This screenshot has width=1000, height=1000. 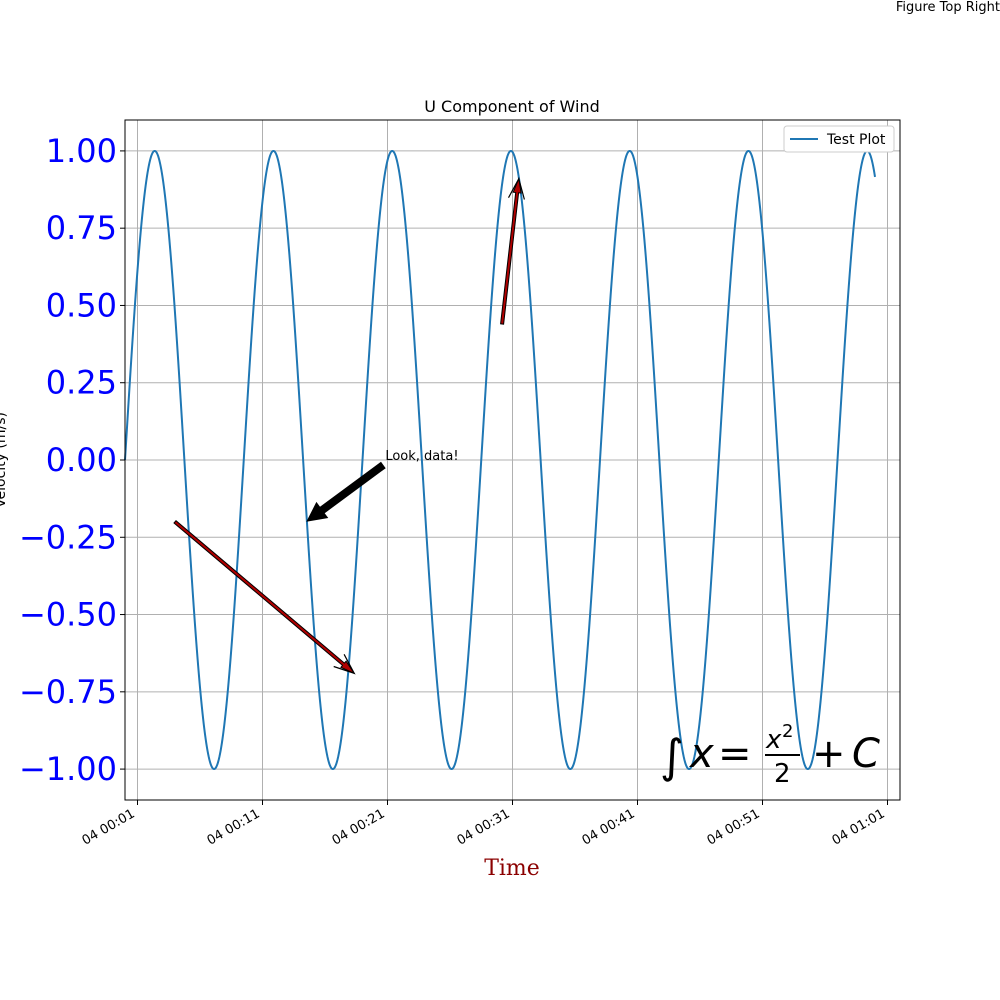 I want to click on legend: Test Plot, so click(x=839, y=139).